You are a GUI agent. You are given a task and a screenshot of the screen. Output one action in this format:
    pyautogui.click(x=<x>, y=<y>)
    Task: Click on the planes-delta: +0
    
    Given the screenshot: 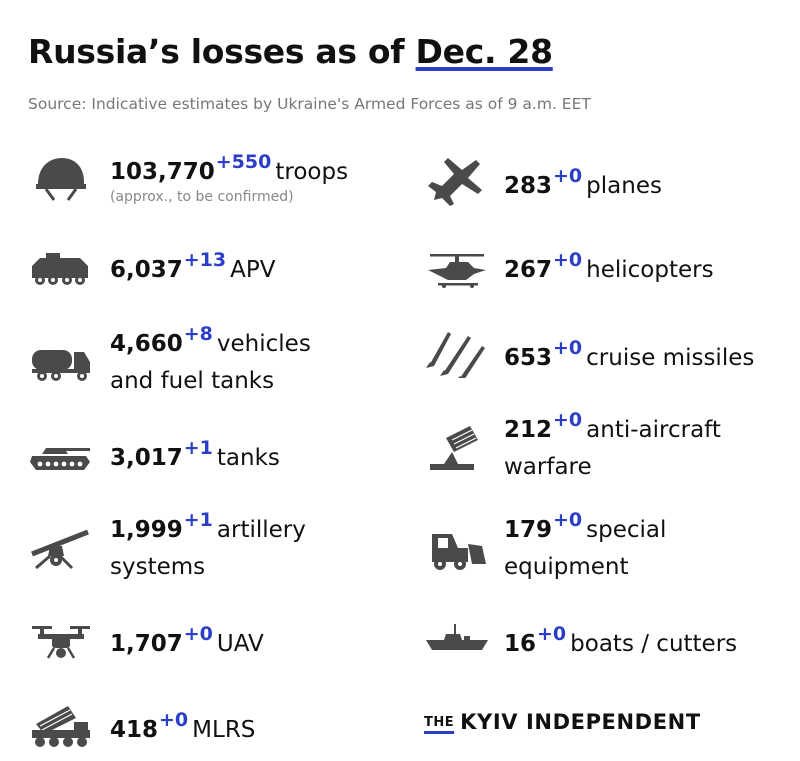 What is the action you would take?
    pyautogui.click(x=568, y=176)
    